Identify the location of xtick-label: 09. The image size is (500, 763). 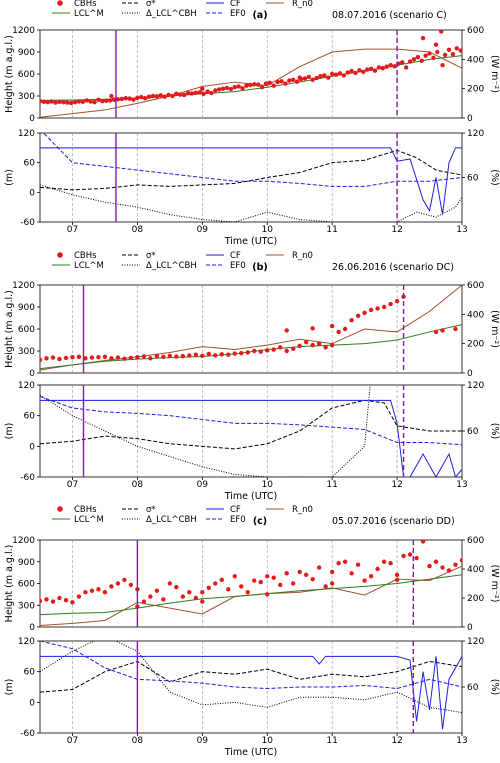
(203, 230).